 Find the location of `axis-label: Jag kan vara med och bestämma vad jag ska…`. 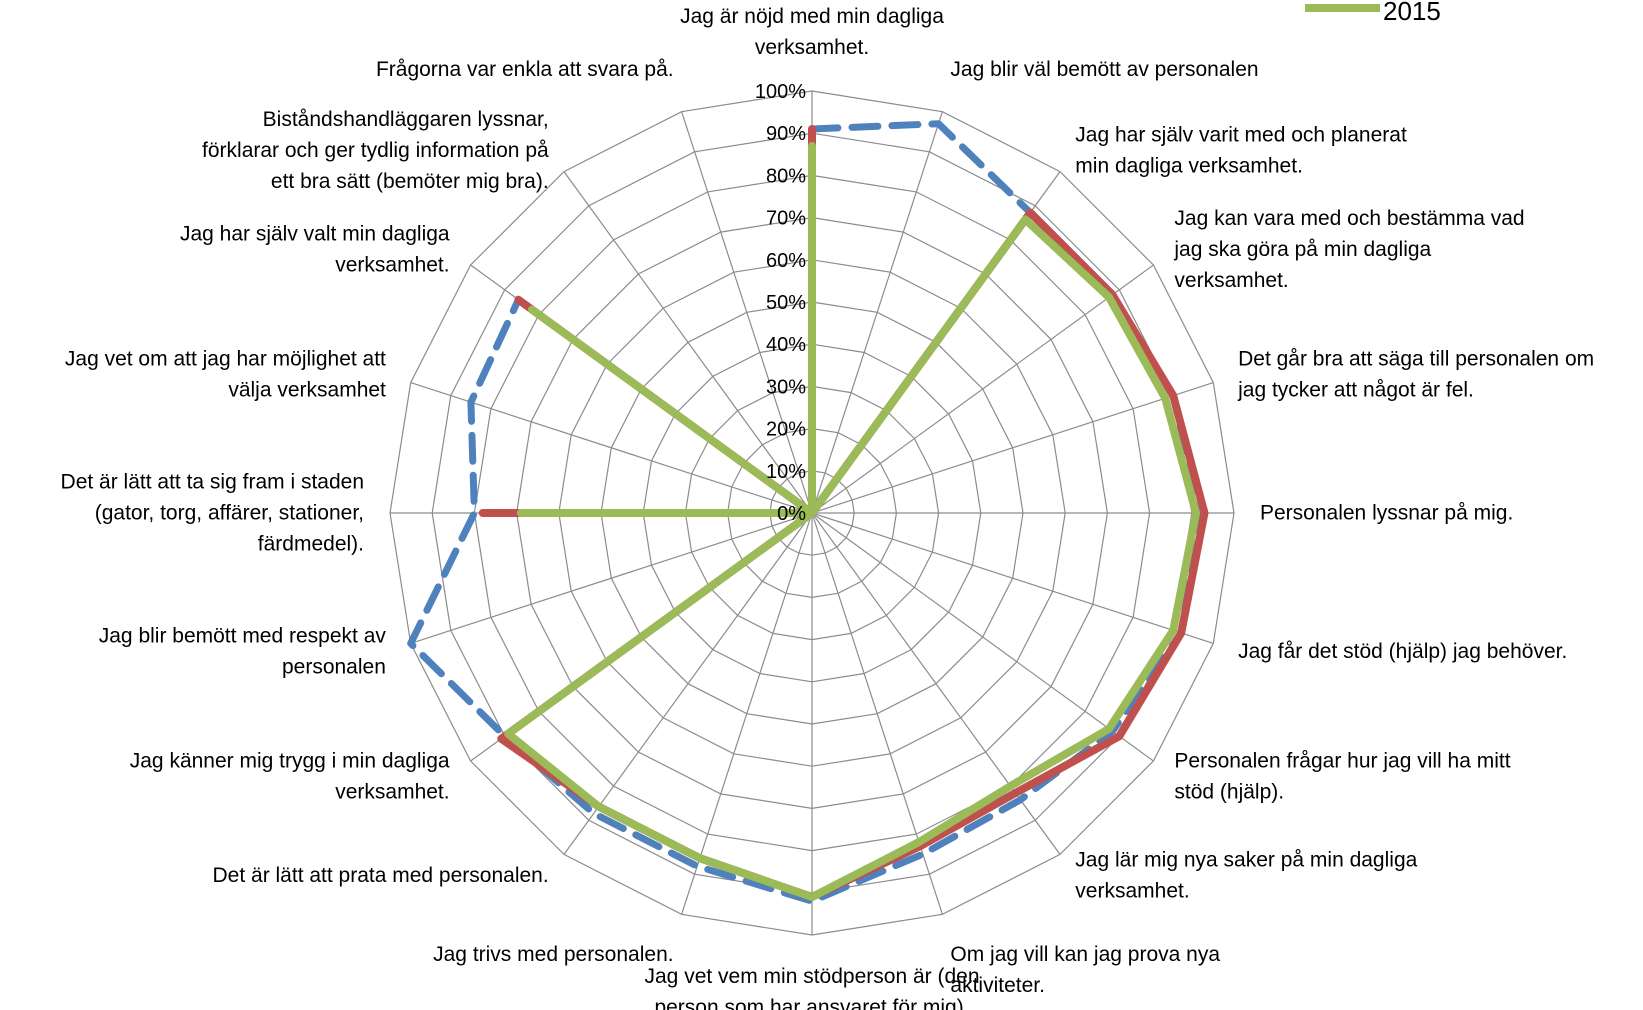

axis-label: Jag kan vara med och bestämma vad jag ska… is located at coordinates (1348, 249).